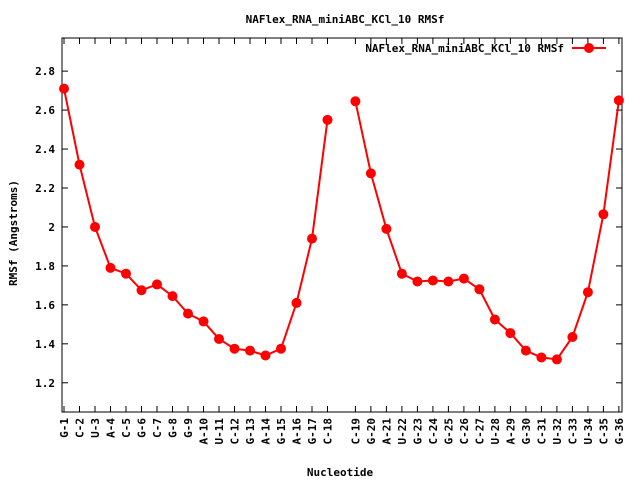  What do you see at coordinates (433, 431) in the screenshot?
I see `x-tick-label: C-24` at bounding box center [433, 431].